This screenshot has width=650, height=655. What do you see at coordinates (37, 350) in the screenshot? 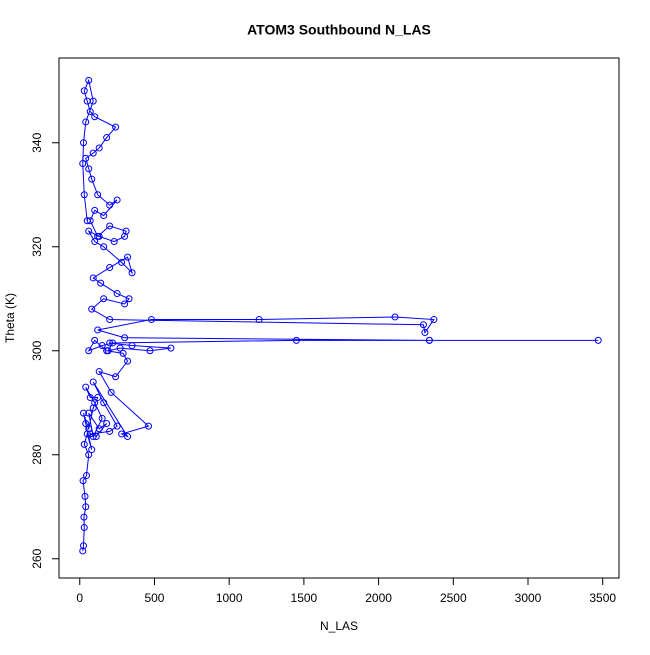
I see `y-tick-label: 300` at bounding box center [37, 350].